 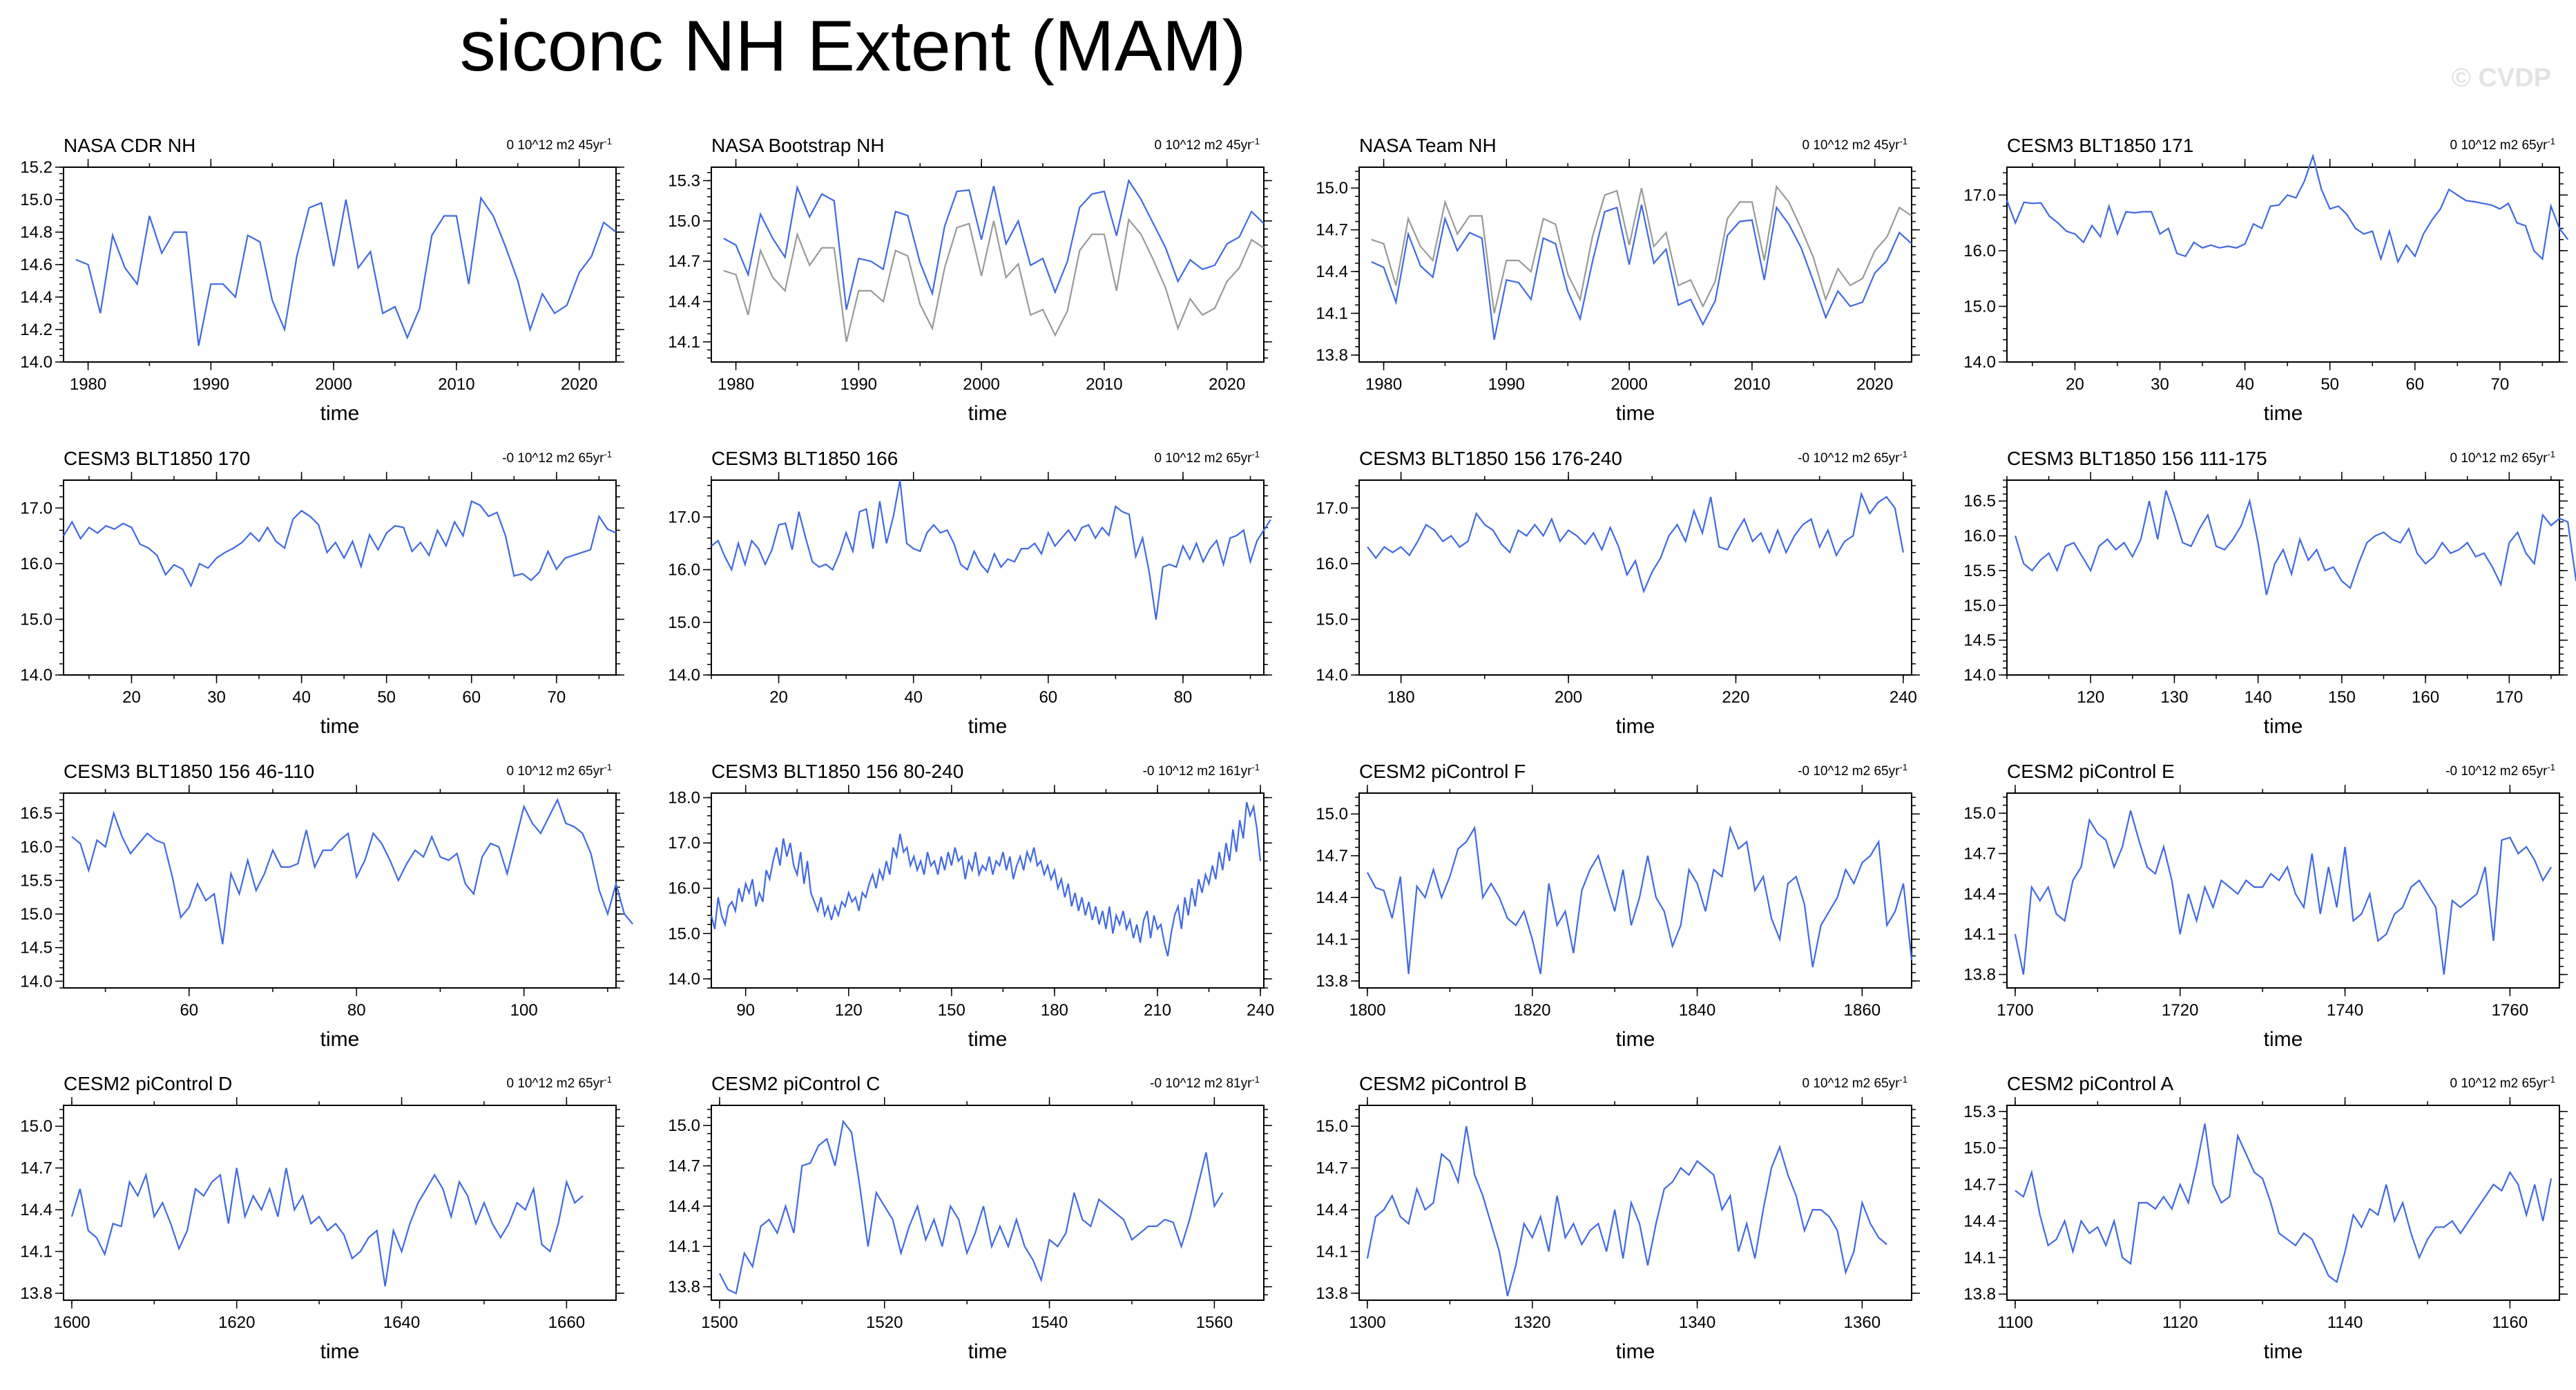 I want to click on x-tick-label: 1860, so click(x=1862, y=1010).